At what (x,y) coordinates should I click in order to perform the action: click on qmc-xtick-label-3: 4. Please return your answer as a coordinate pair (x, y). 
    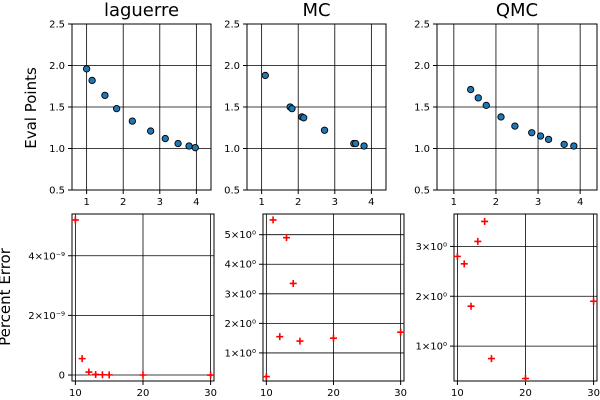
    Looking at the image, I should click on (580, 202).